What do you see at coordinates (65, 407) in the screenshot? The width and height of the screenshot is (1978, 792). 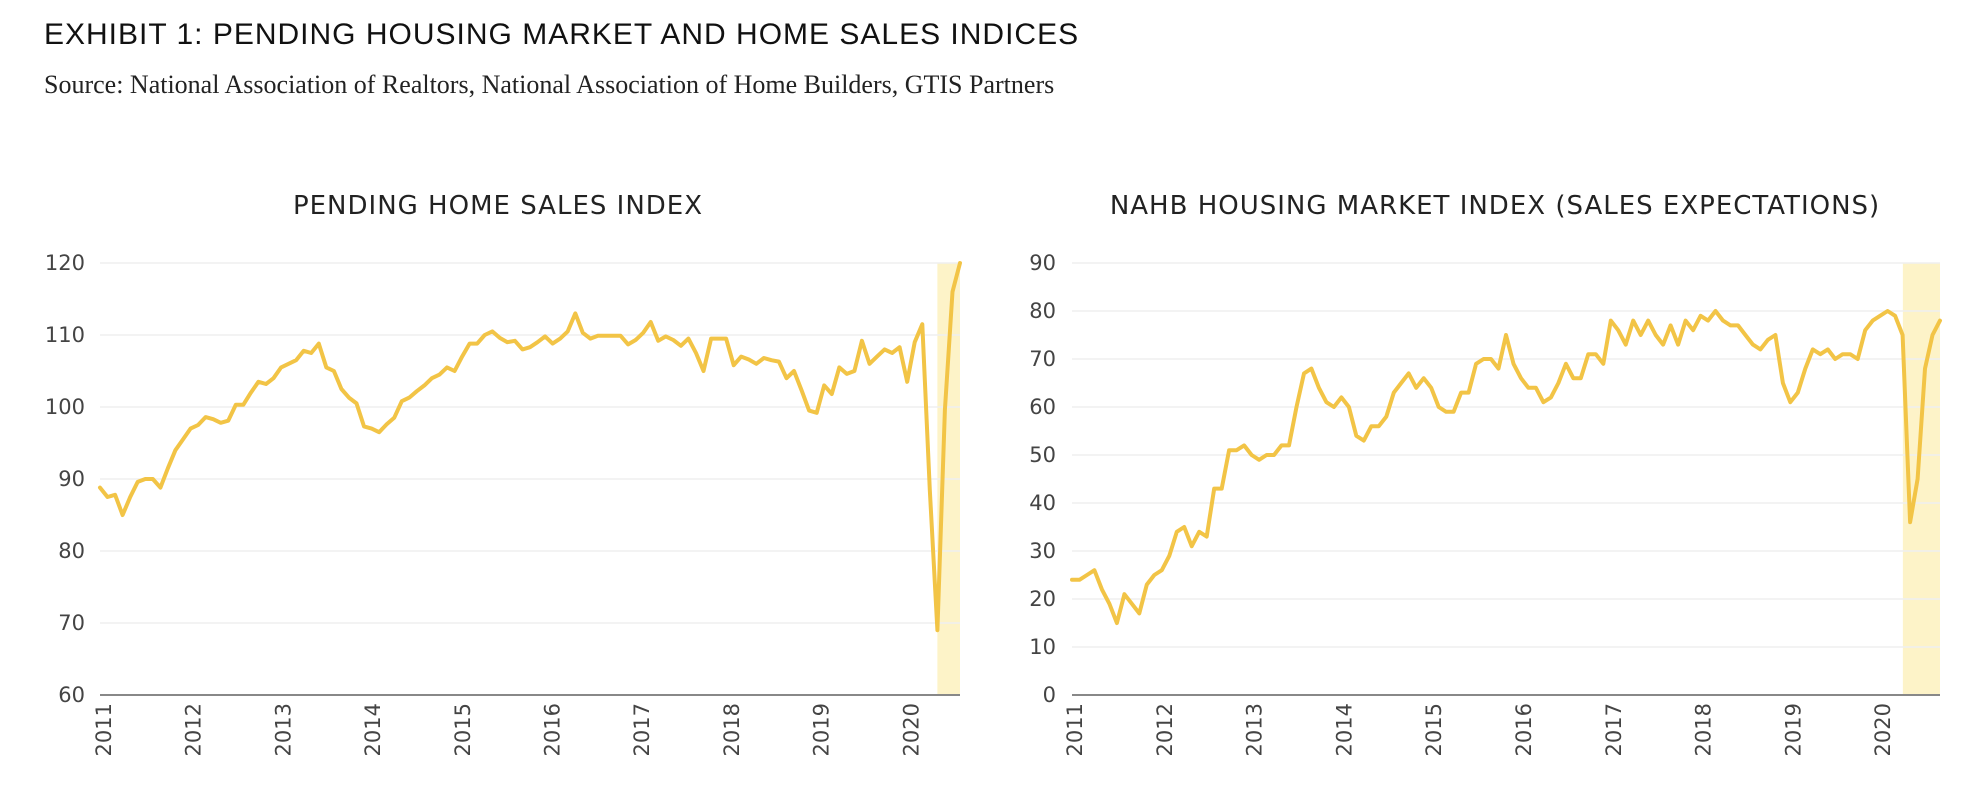 I see `y-tick-label: 100` at bounding box center [65, 407].